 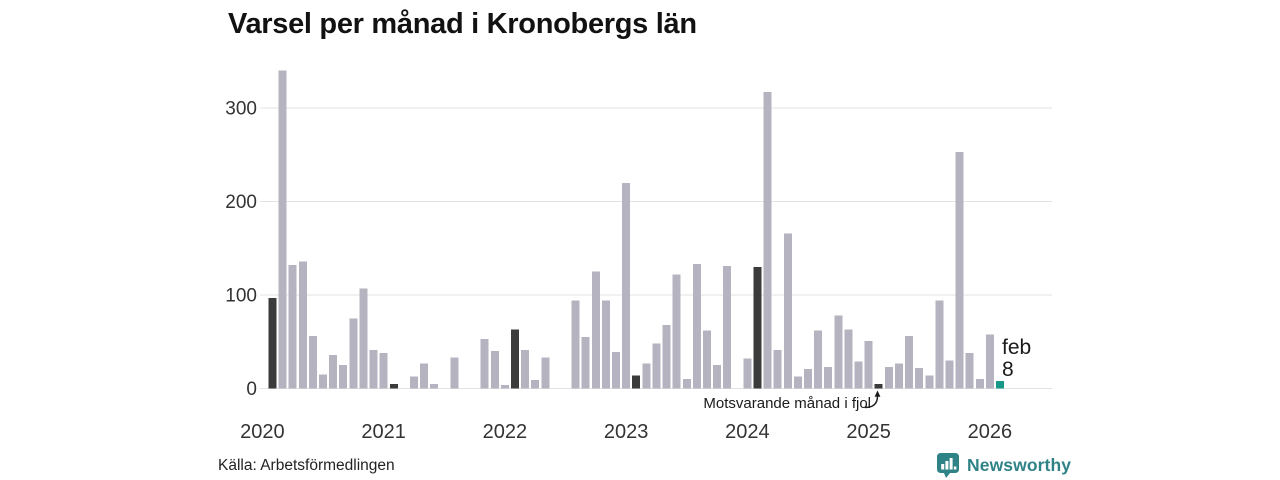 What do you see at coordinates (505, 432) in the screenshot?
I see `x-tick-label-2022: 2022` at bounding box center [505, 432].